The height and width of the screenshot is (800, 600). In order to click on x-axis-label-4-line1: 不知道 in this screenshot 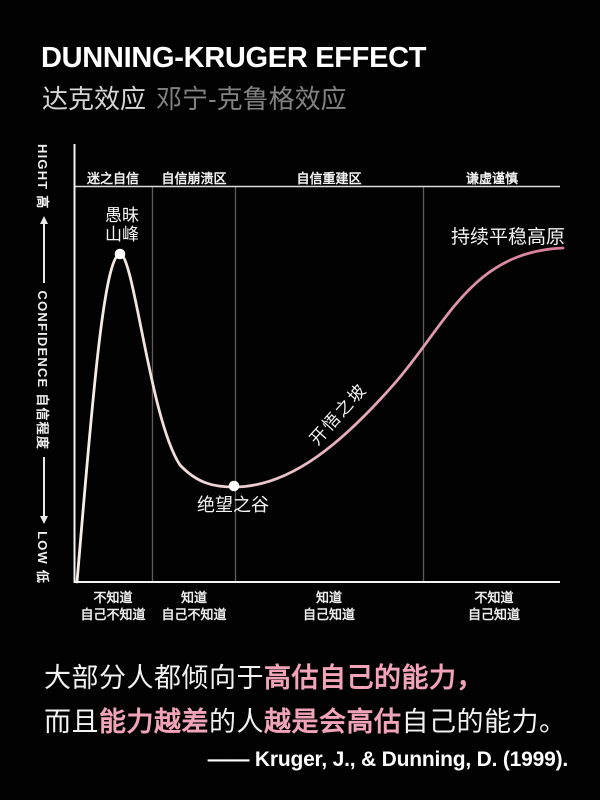, I will do `click(494, 597)`.